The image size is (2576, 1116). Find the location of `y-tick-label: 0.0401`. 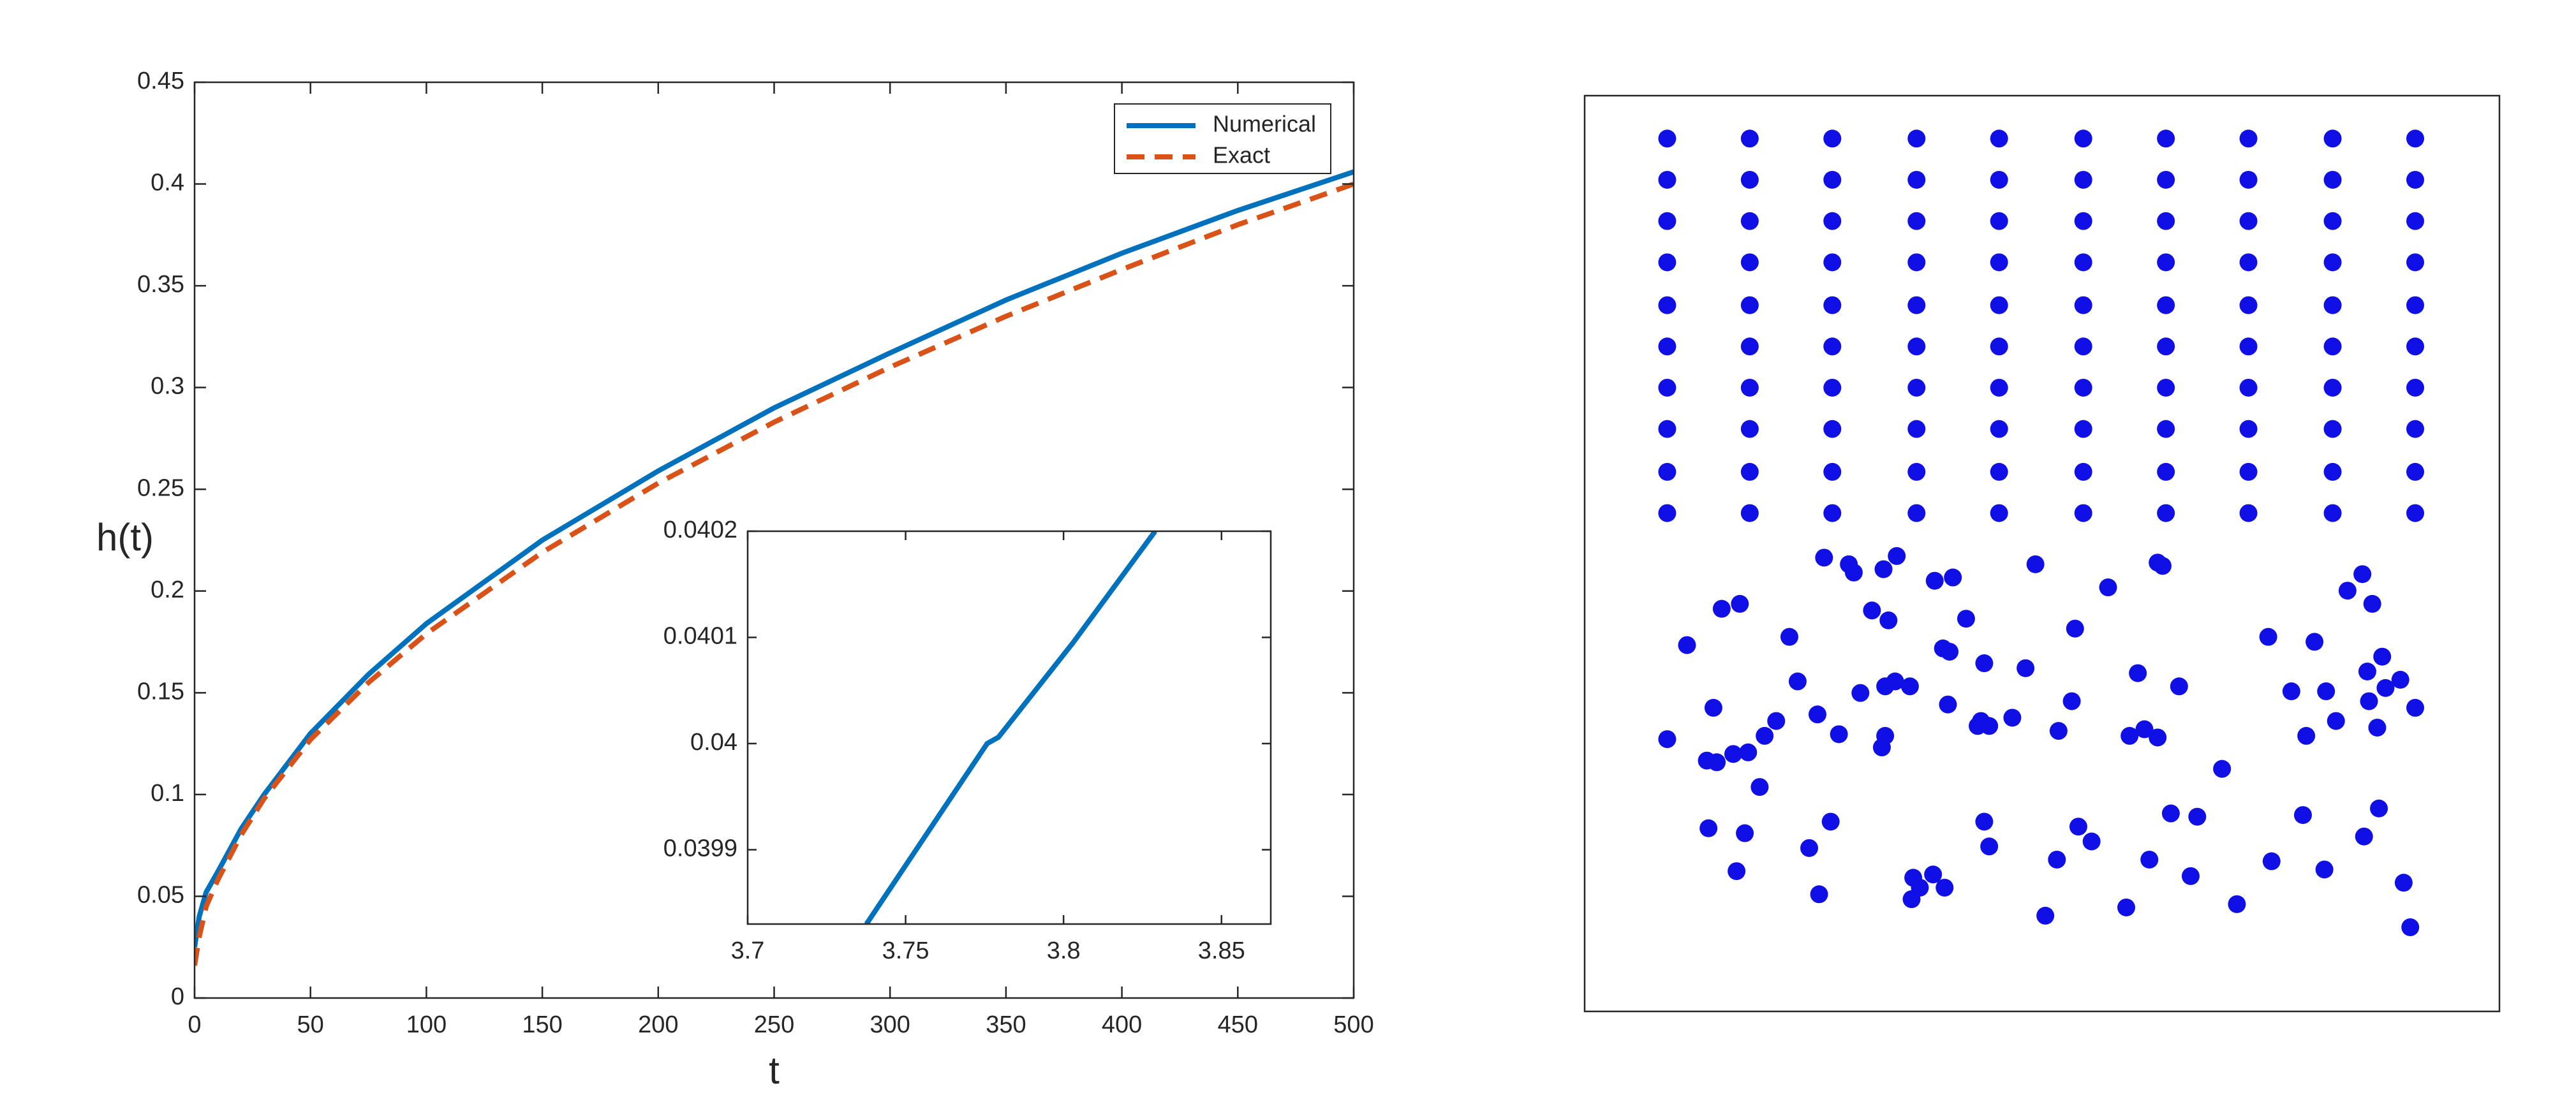

y-tick-label: 0.0401 is located at coordinates (700, 636).